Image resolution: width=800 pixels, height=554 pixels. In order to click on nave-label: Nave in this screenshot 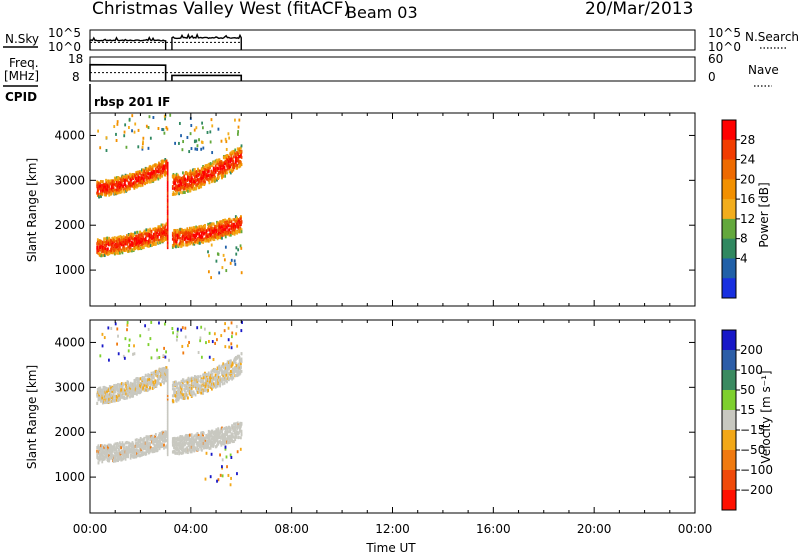, I will do `click(763, 70)`.